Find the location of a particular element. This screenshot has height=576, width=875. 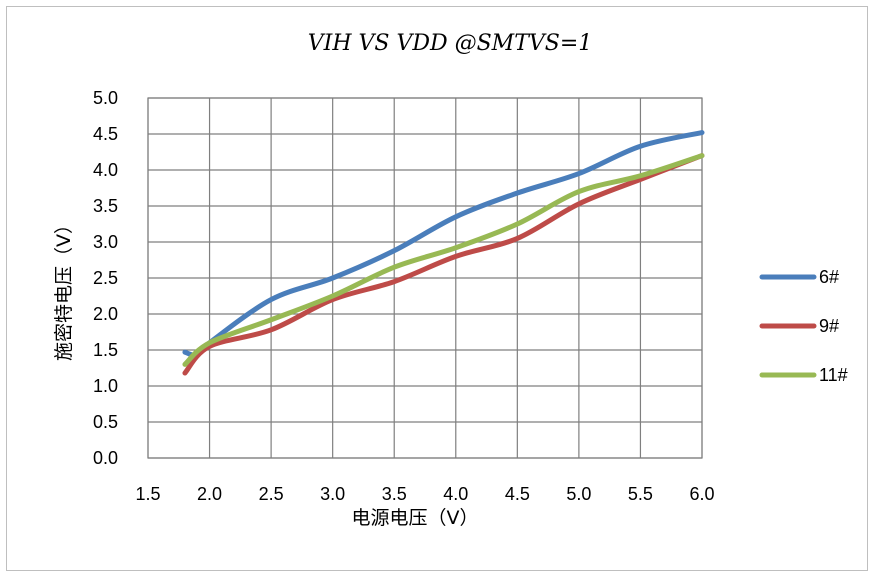

x-tick-label: 3.0 is located at coordinates (332, 494).